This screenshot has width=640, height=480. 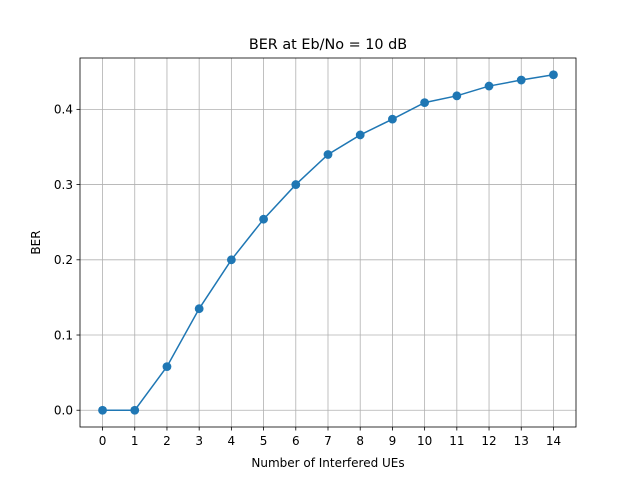 I want to click on x-tick-label: 9, so click(x=393, y=441).